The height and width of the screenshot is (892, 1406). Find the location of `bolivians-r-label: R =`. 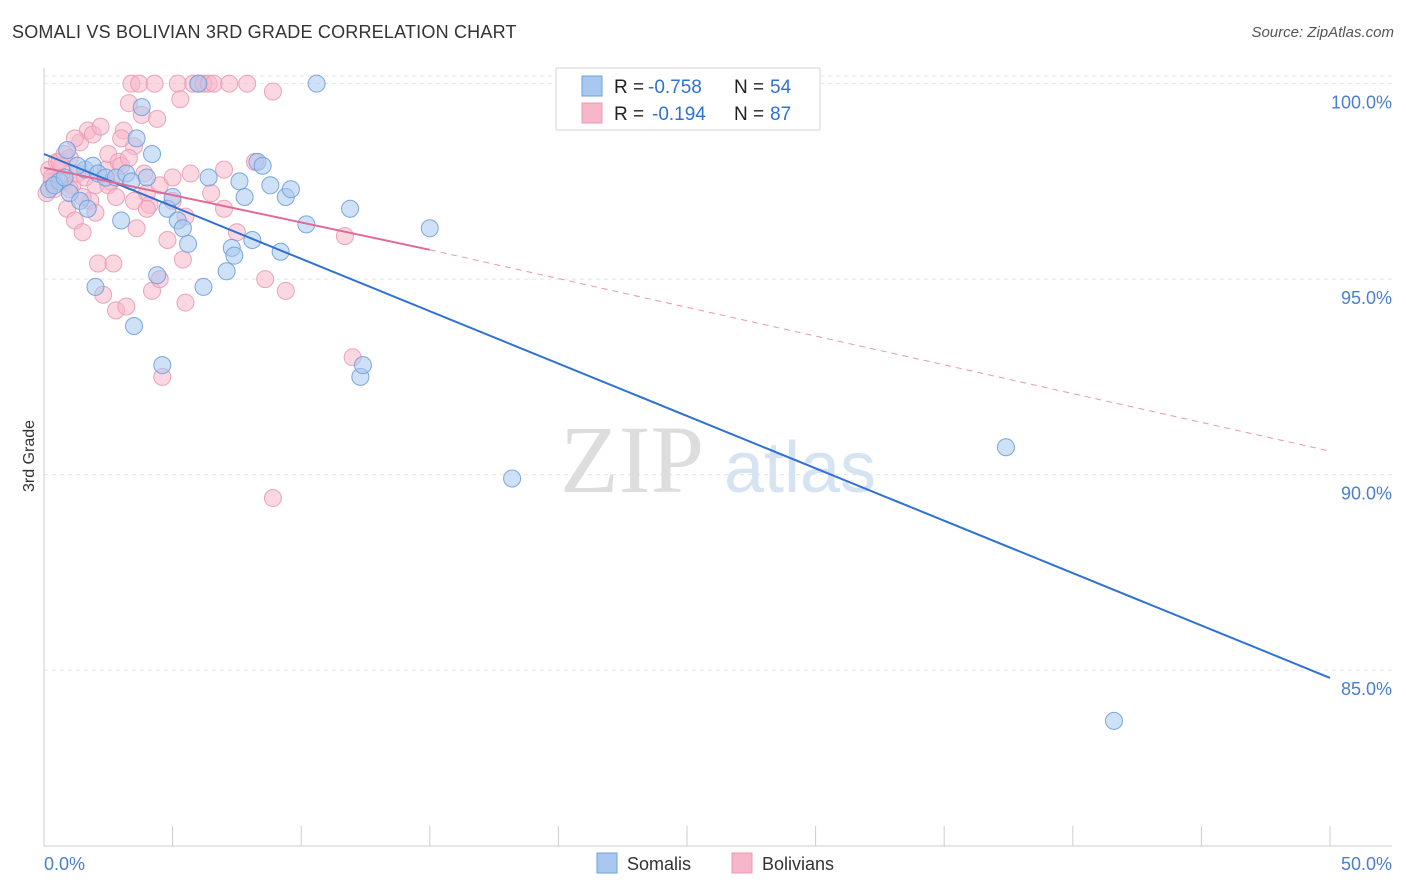

bolivians-r-label: R = is located at coordinates (629, 114).